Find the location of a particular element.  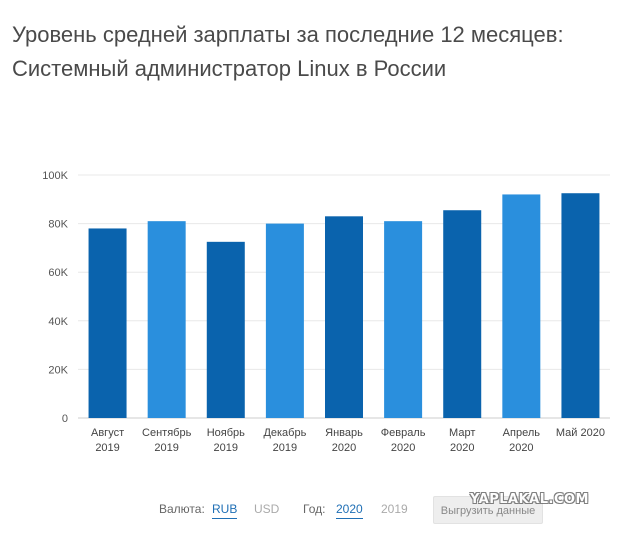

year-label: Год: is located at coordinates (314, 509).